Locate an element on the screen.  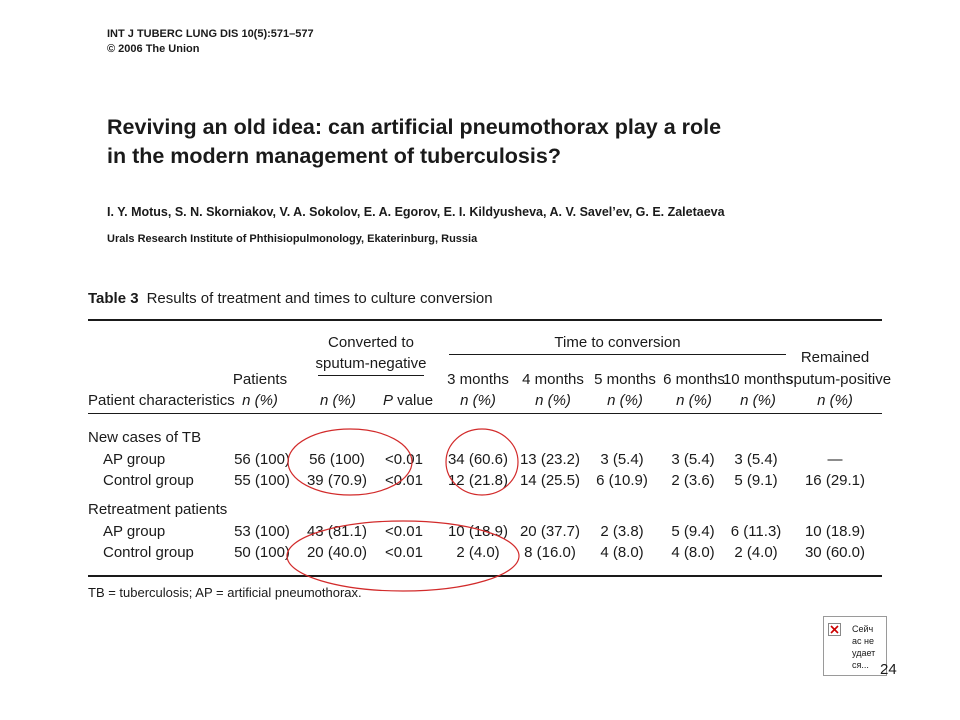
cell-4-months: 13 (23.2) is located at coordinates (550, 459).